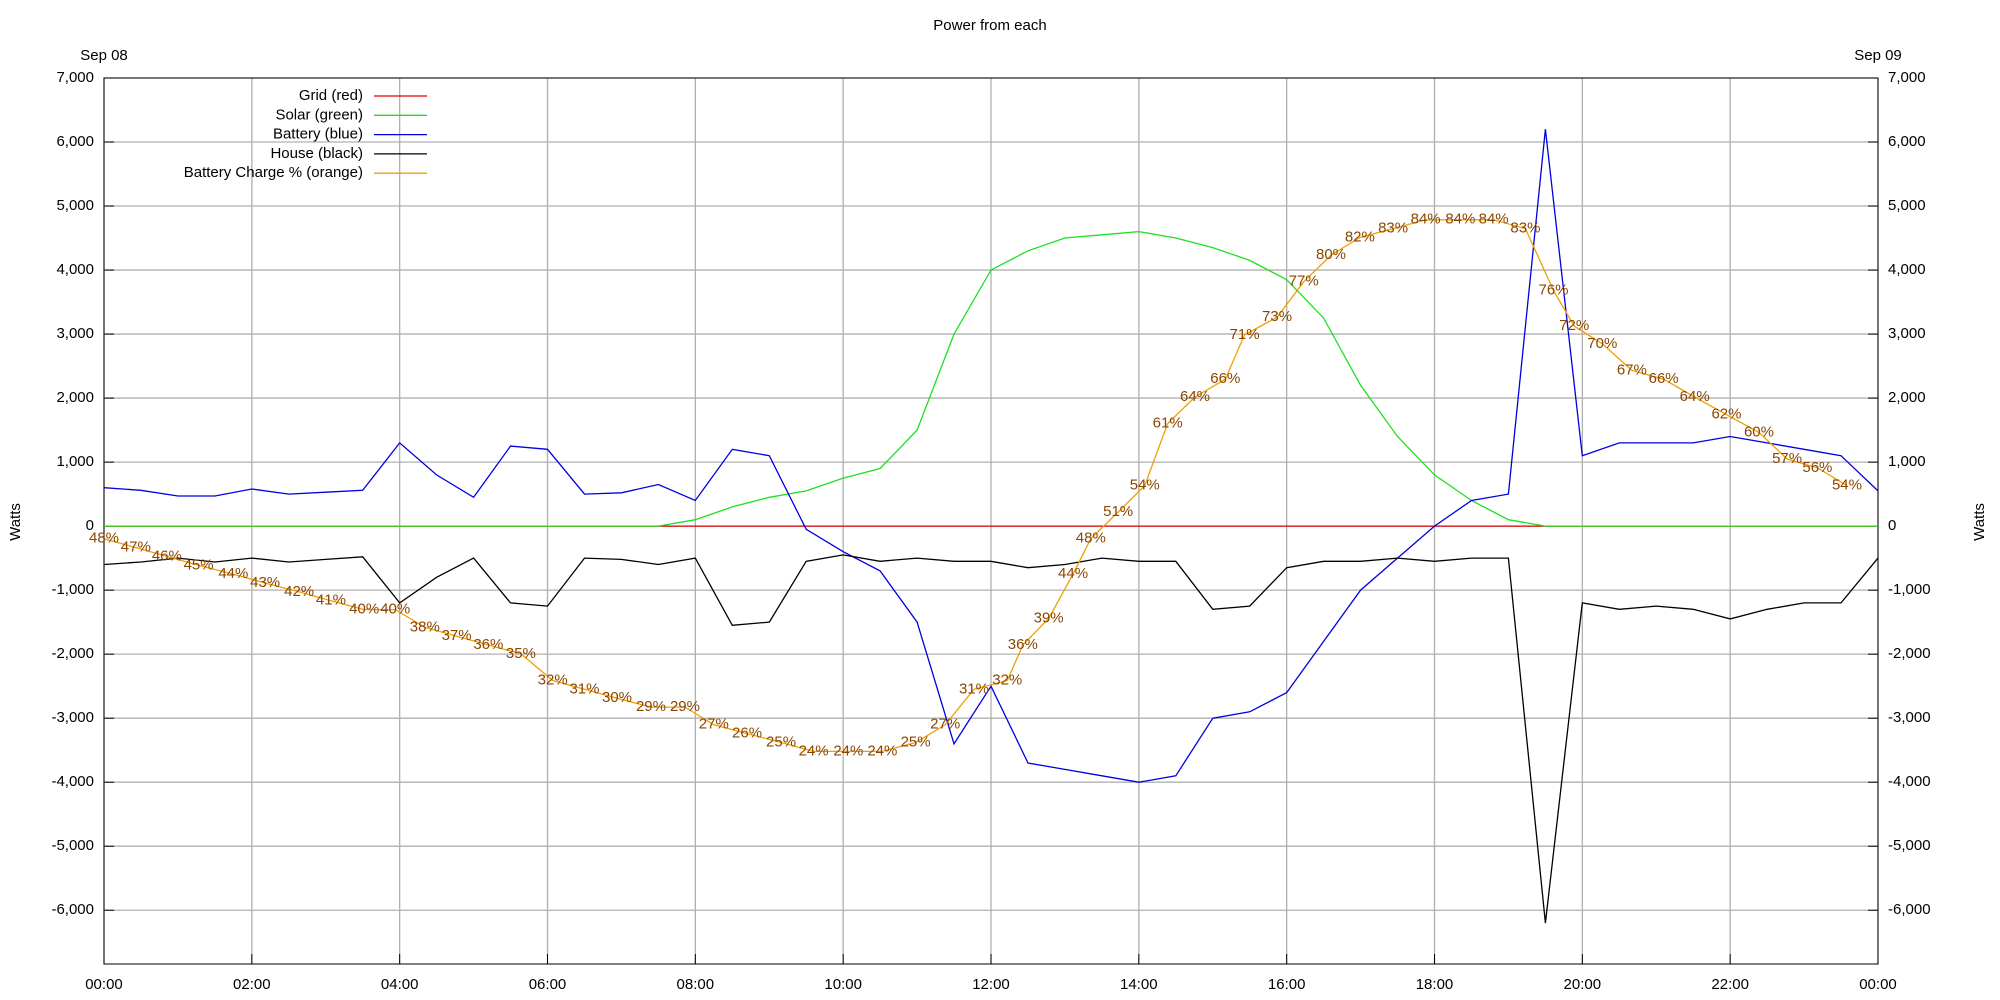 Image resolution: width=2000 pixels, height=1000 pixels. What do you see at coordinates (1331, 254) in the screenshot?
I see `data-label: 80%` at bounding box center [1331, 254].